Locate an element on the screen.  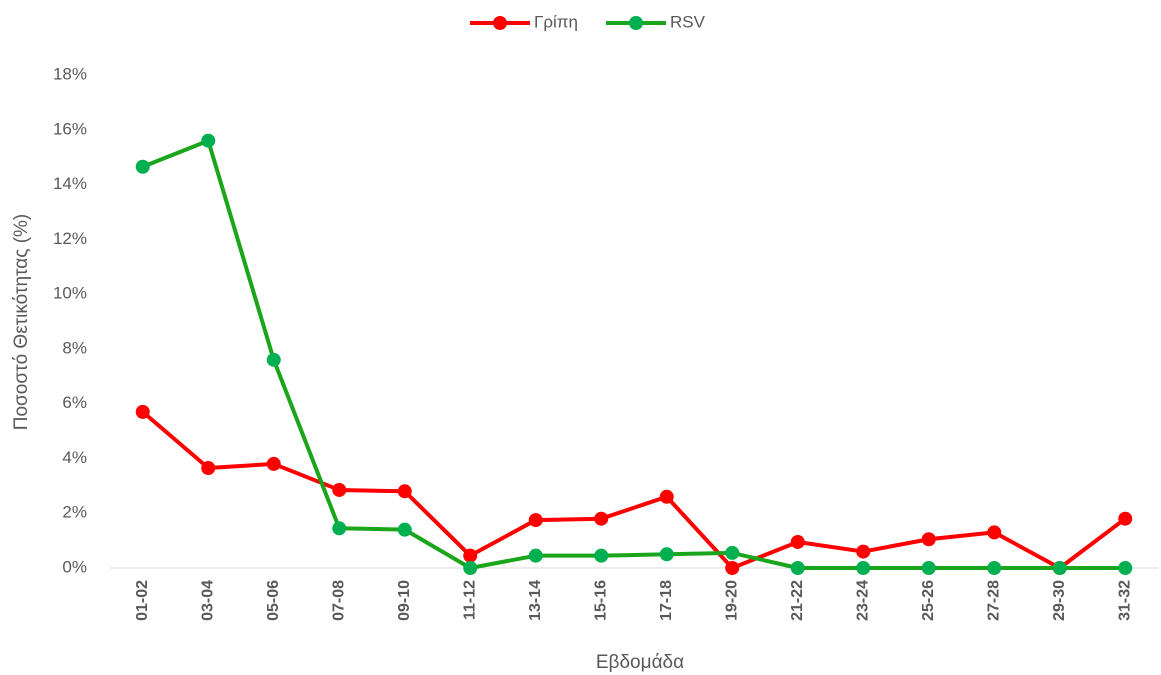
x-tick-label: 17-18 is located at coordinates (666, 600).